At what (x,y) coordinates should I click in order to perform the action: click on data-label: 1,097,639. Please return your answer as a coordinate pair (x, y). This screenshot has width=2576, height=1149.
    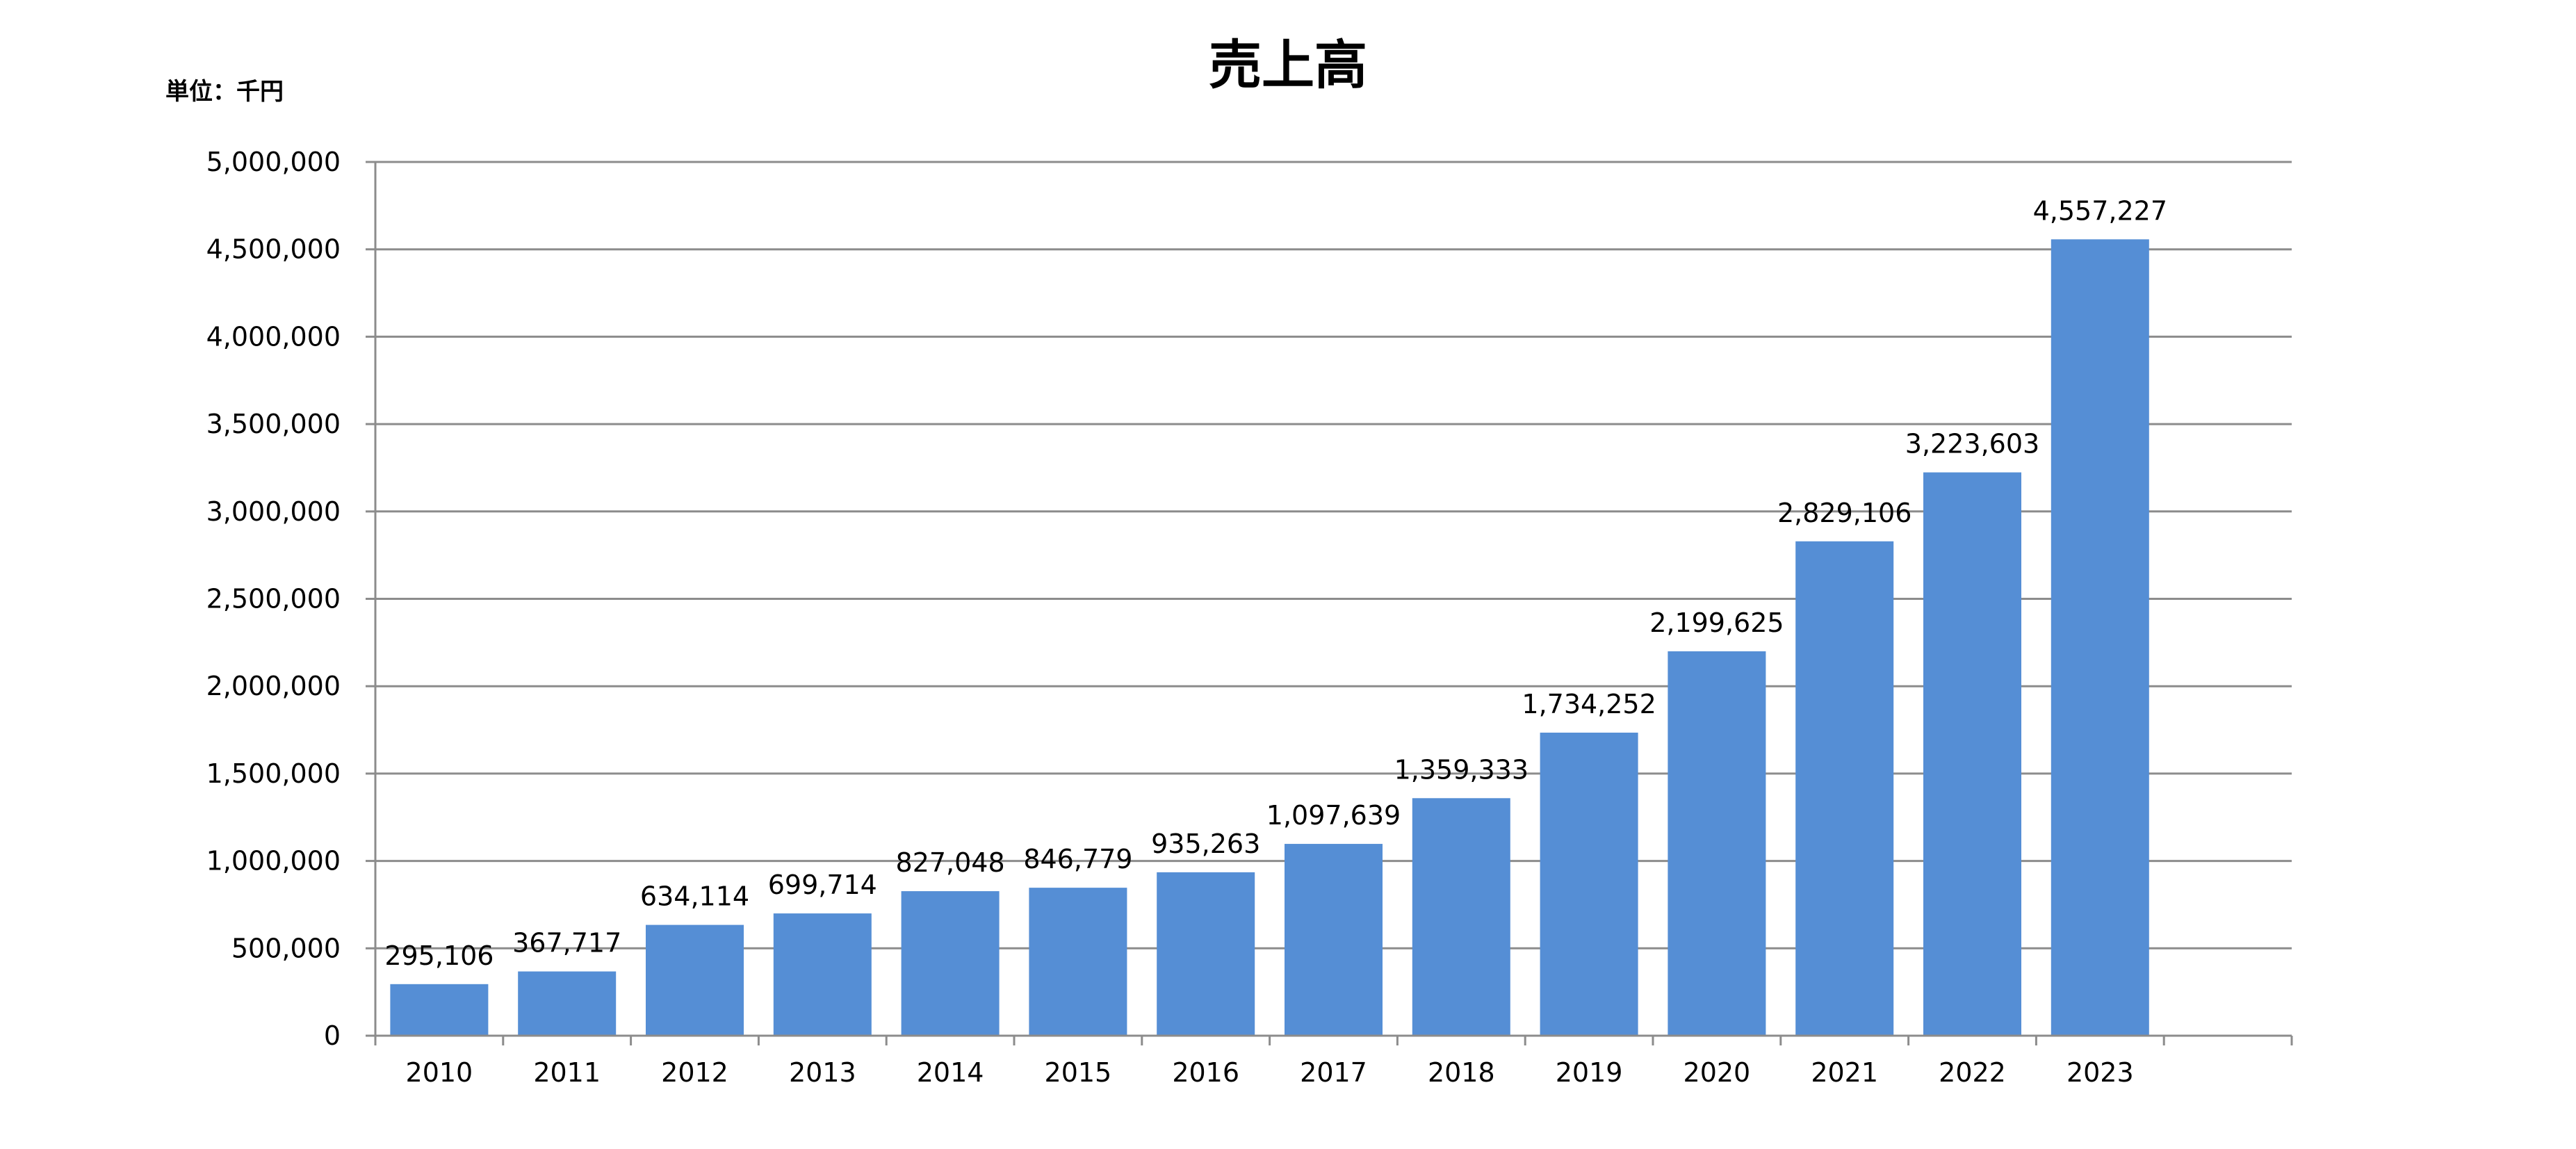
    Looking at the image, I should click on (1333, 815).